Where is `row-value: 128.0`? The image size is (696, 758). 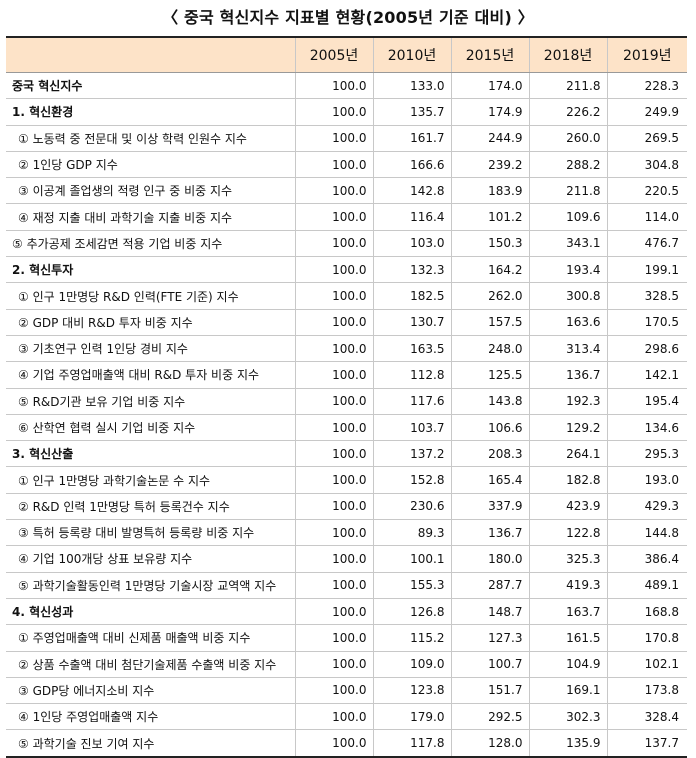
row-value: 128.0 is located at coordinates (490, 743).